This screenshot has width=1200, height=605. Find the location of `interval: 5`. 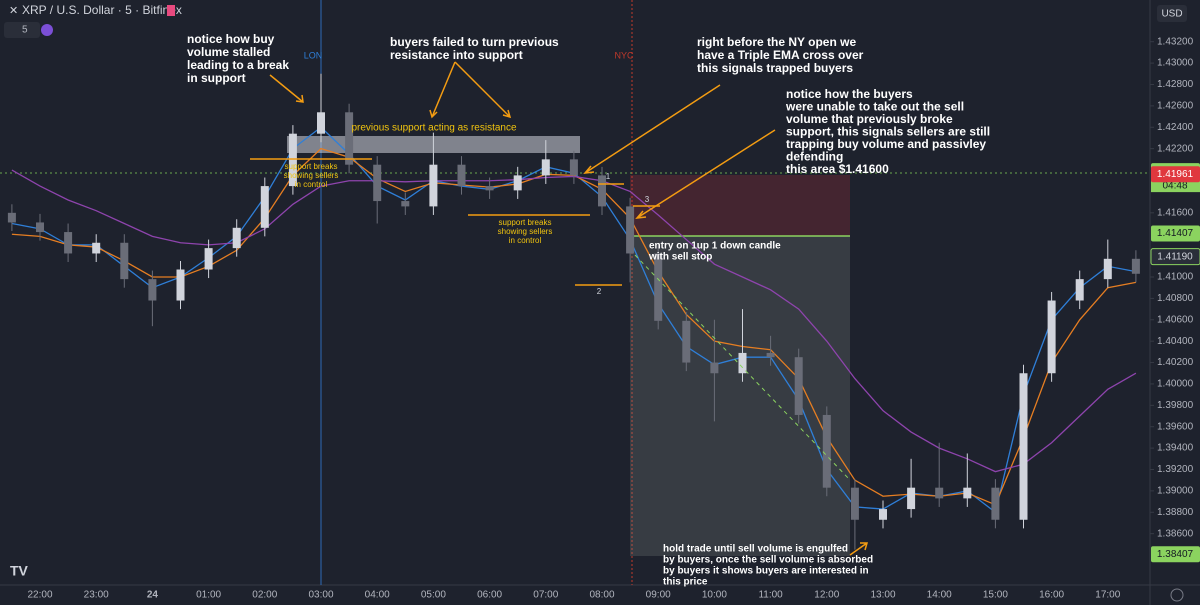

interval: 5 is located at coordinates (25, 30).